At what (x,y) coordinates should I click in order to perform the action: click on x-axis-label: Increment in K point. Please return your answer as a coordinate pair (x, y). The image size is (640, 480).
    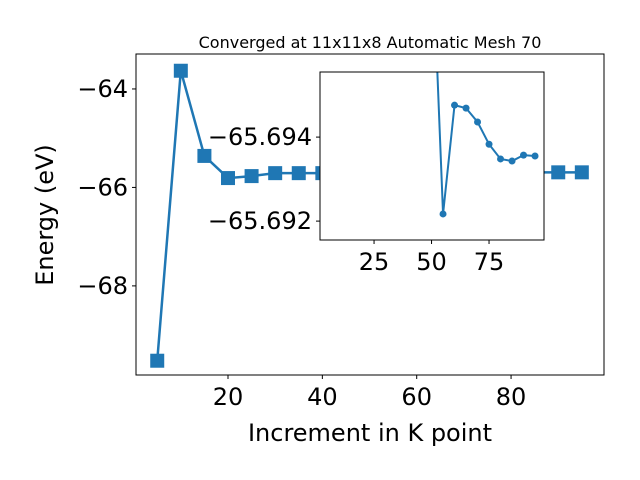
    Looking at the image, I should click on (370, 433).